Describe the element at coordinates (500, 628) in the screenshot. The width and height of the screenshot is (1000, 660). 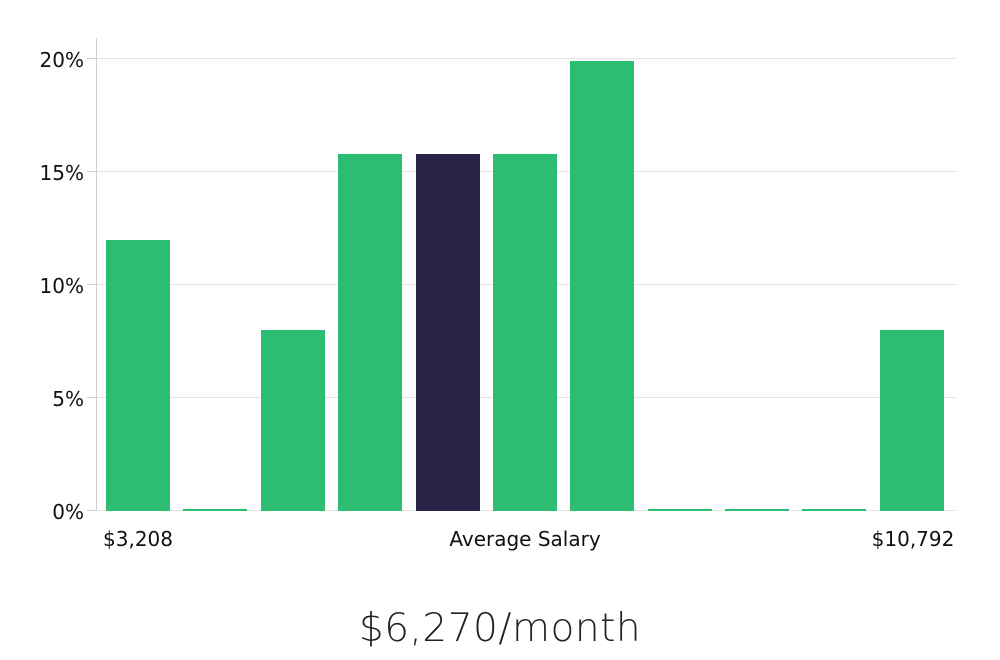
I see `average-salary-caption: $6,270/month` at that location.